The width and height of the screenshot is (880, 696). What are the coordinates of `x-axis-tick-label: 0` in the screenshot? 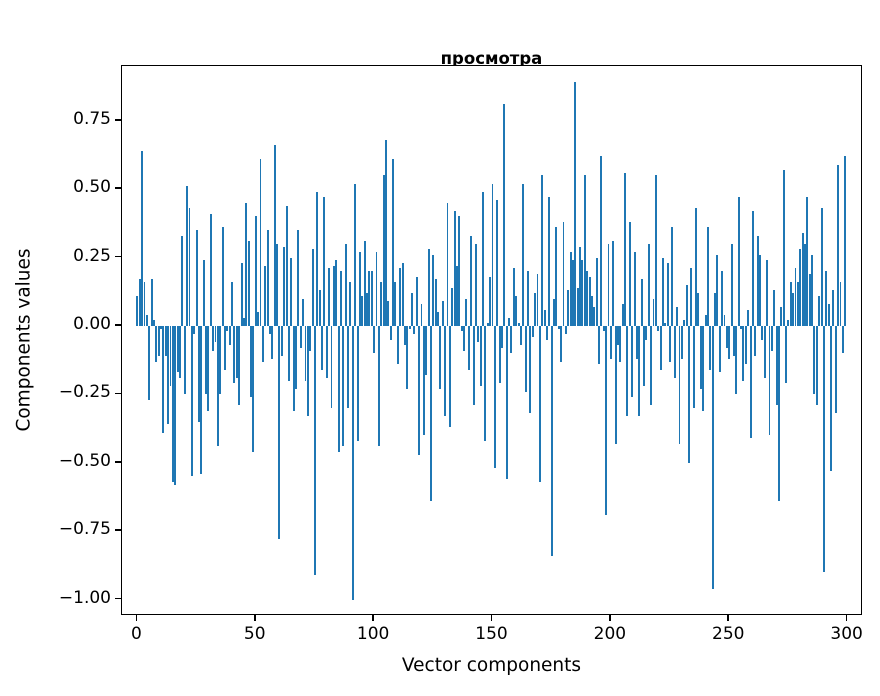 It's located at (136, 634).